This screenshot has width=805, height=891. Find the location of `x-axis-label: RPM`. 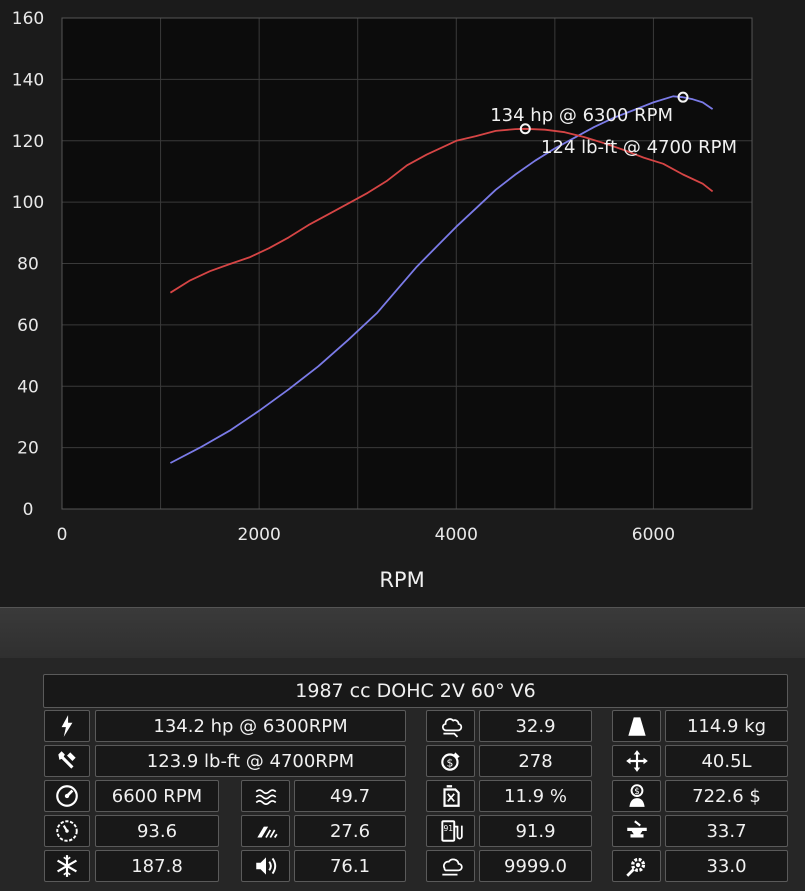

x-axis-label: RPM is located at coordinates (401, 580).